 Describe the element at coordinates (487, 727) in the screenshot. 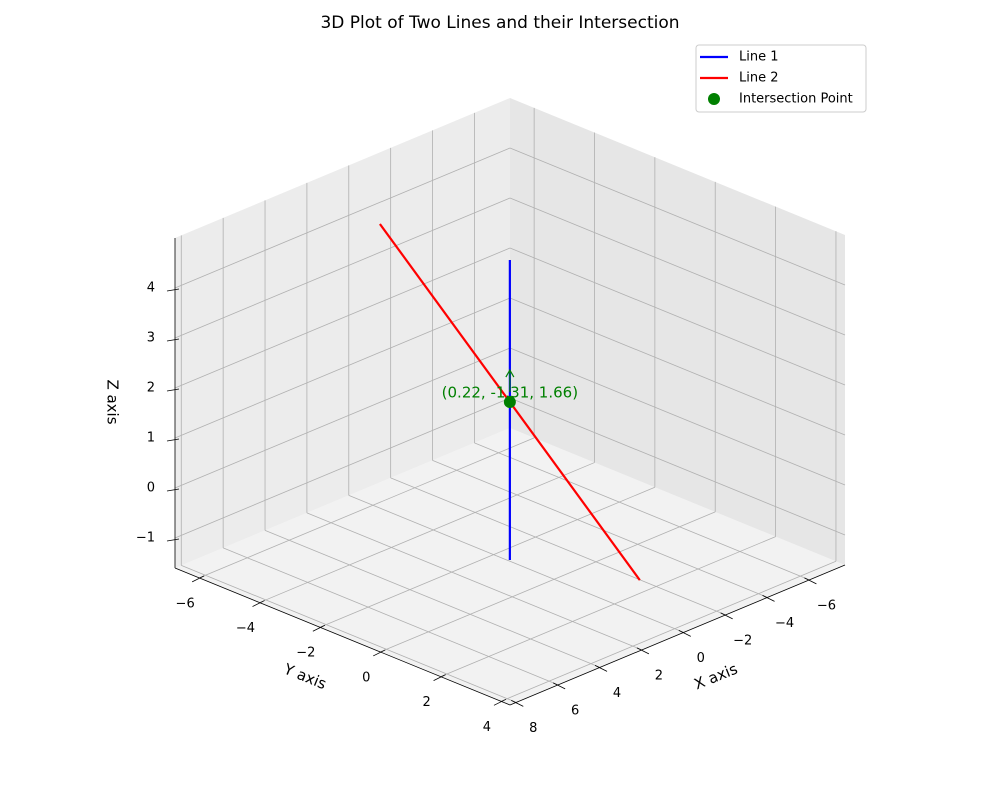

I see `y-tick-label: 4` at that location.